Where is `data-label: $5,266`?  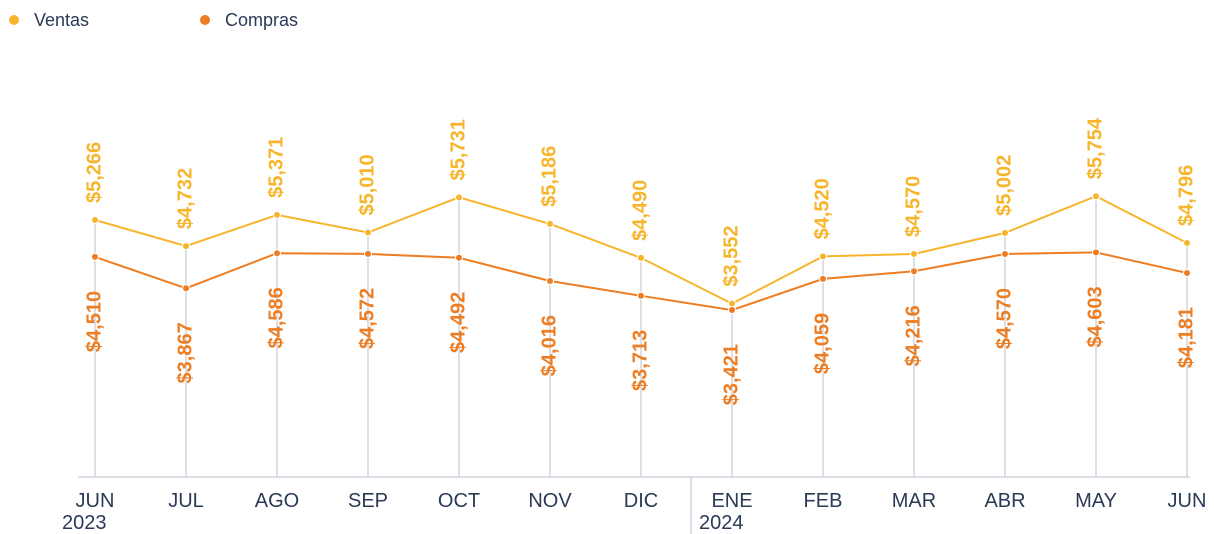 data-label: $5,266 is located at coordinates (94, 172).